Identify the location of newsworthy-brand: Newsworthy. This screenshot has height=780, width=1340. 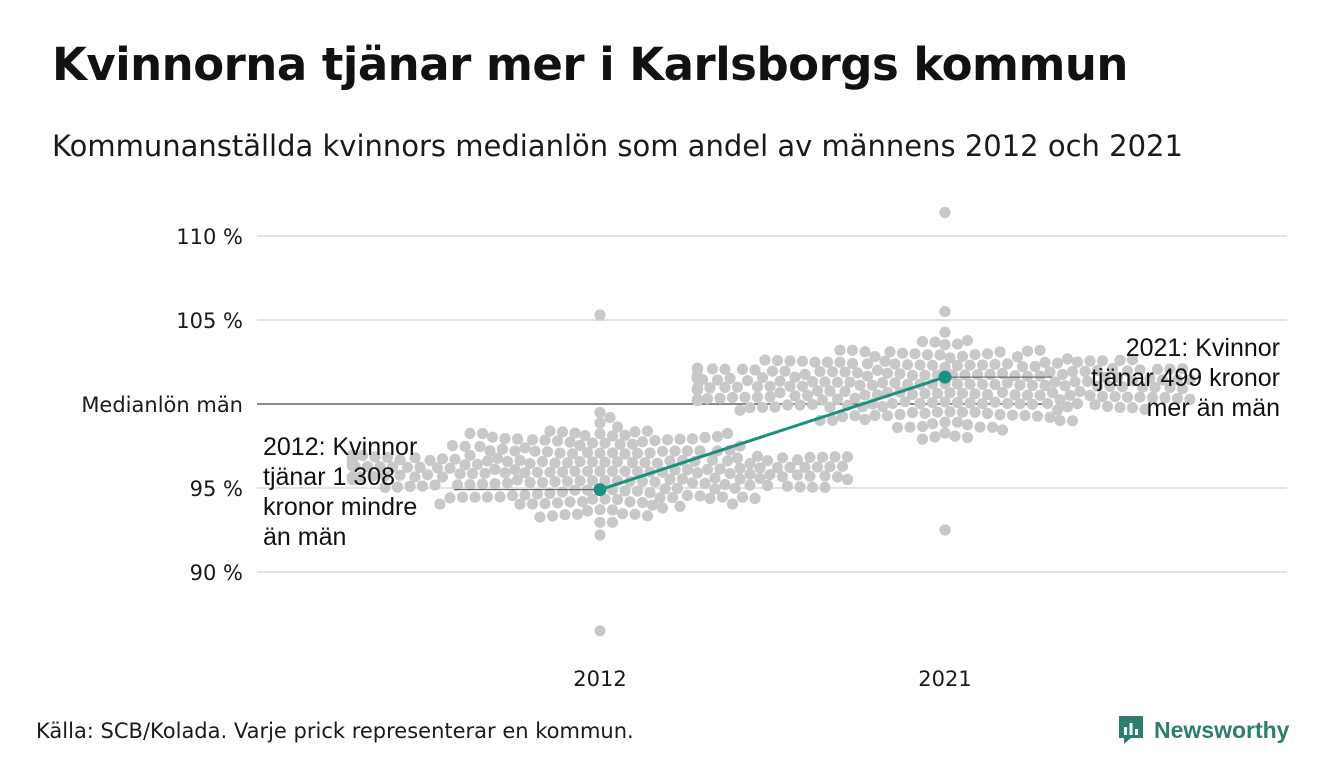
(1202, 730).